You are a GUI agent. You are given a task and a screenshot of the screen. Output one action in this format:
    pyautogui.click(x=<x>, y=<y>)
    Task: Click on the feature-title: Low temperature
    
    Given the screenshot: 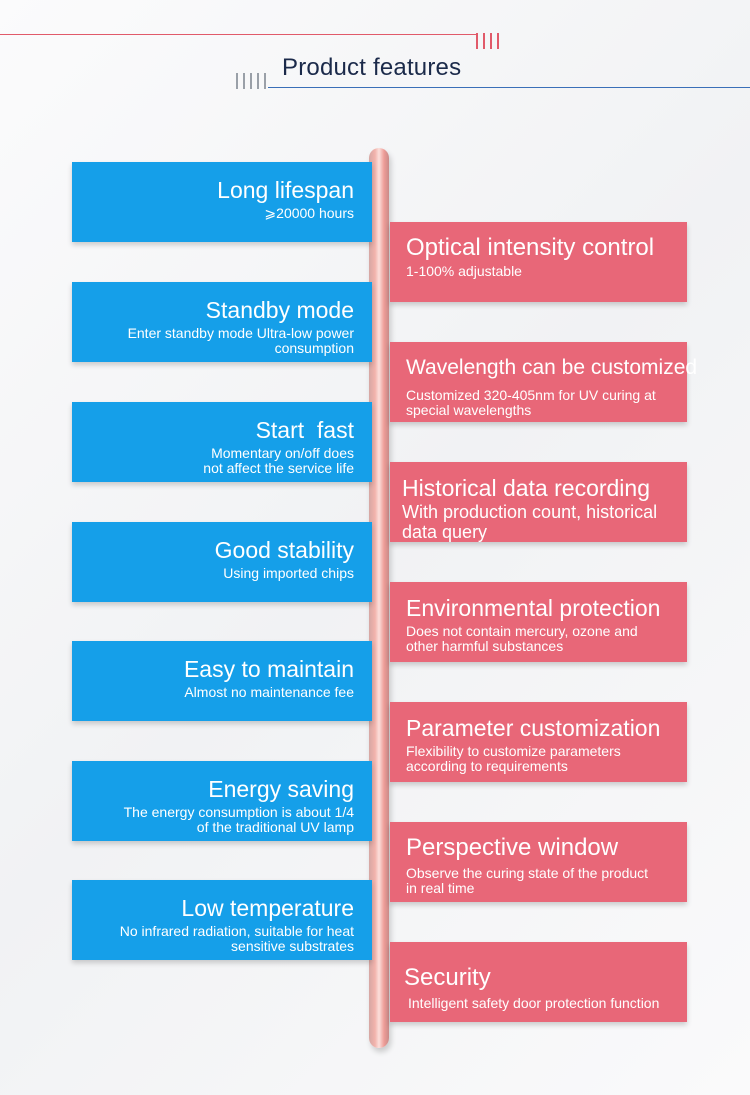 What is the action you would take?
    pyautogui.click(x=267, y=908)
    